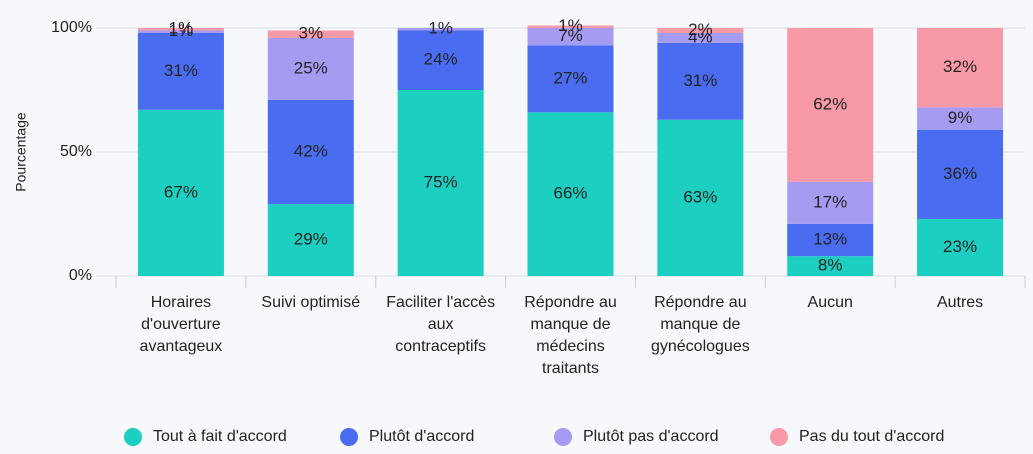  I want to click on data-label: 17%, so click(830, 201).